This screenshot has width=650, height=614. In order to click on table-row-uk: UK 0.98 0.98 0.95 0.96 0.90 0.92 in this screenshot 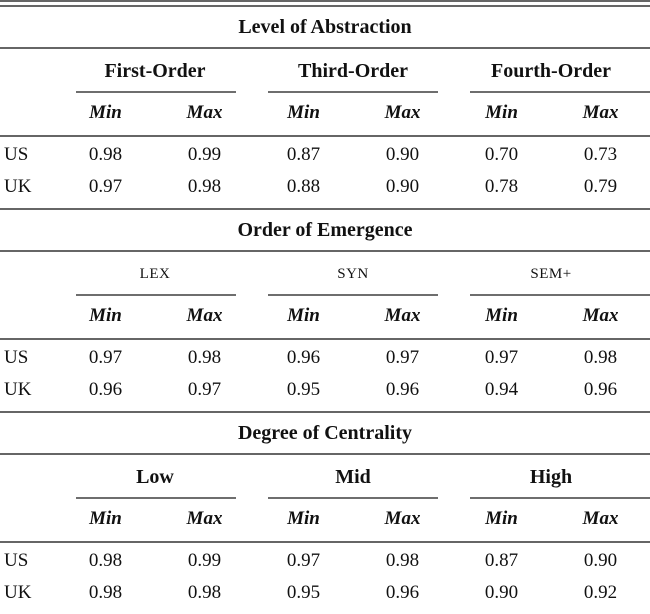, I will do `click(325, 595)`.